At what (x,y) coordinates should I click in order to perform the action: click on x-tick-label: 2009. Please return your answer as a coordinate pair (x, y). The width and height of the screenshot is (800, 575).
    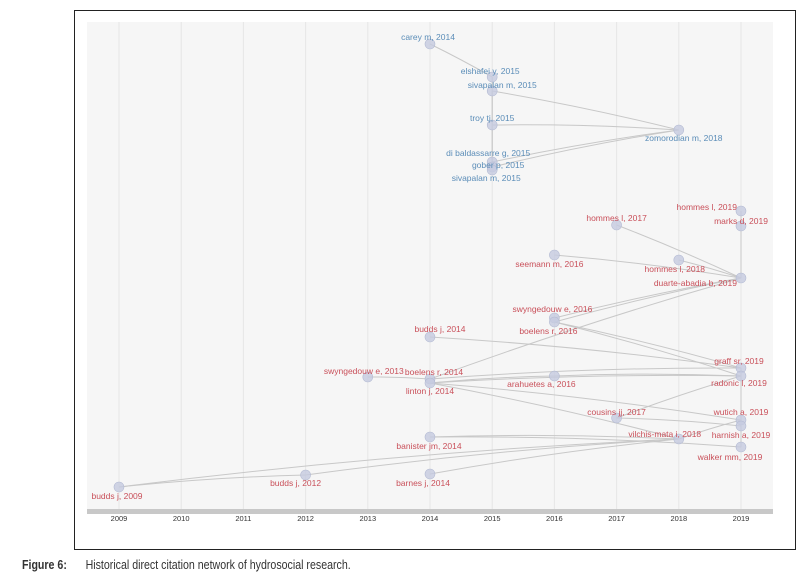
    Looking at the image, I should click on (119, 518).